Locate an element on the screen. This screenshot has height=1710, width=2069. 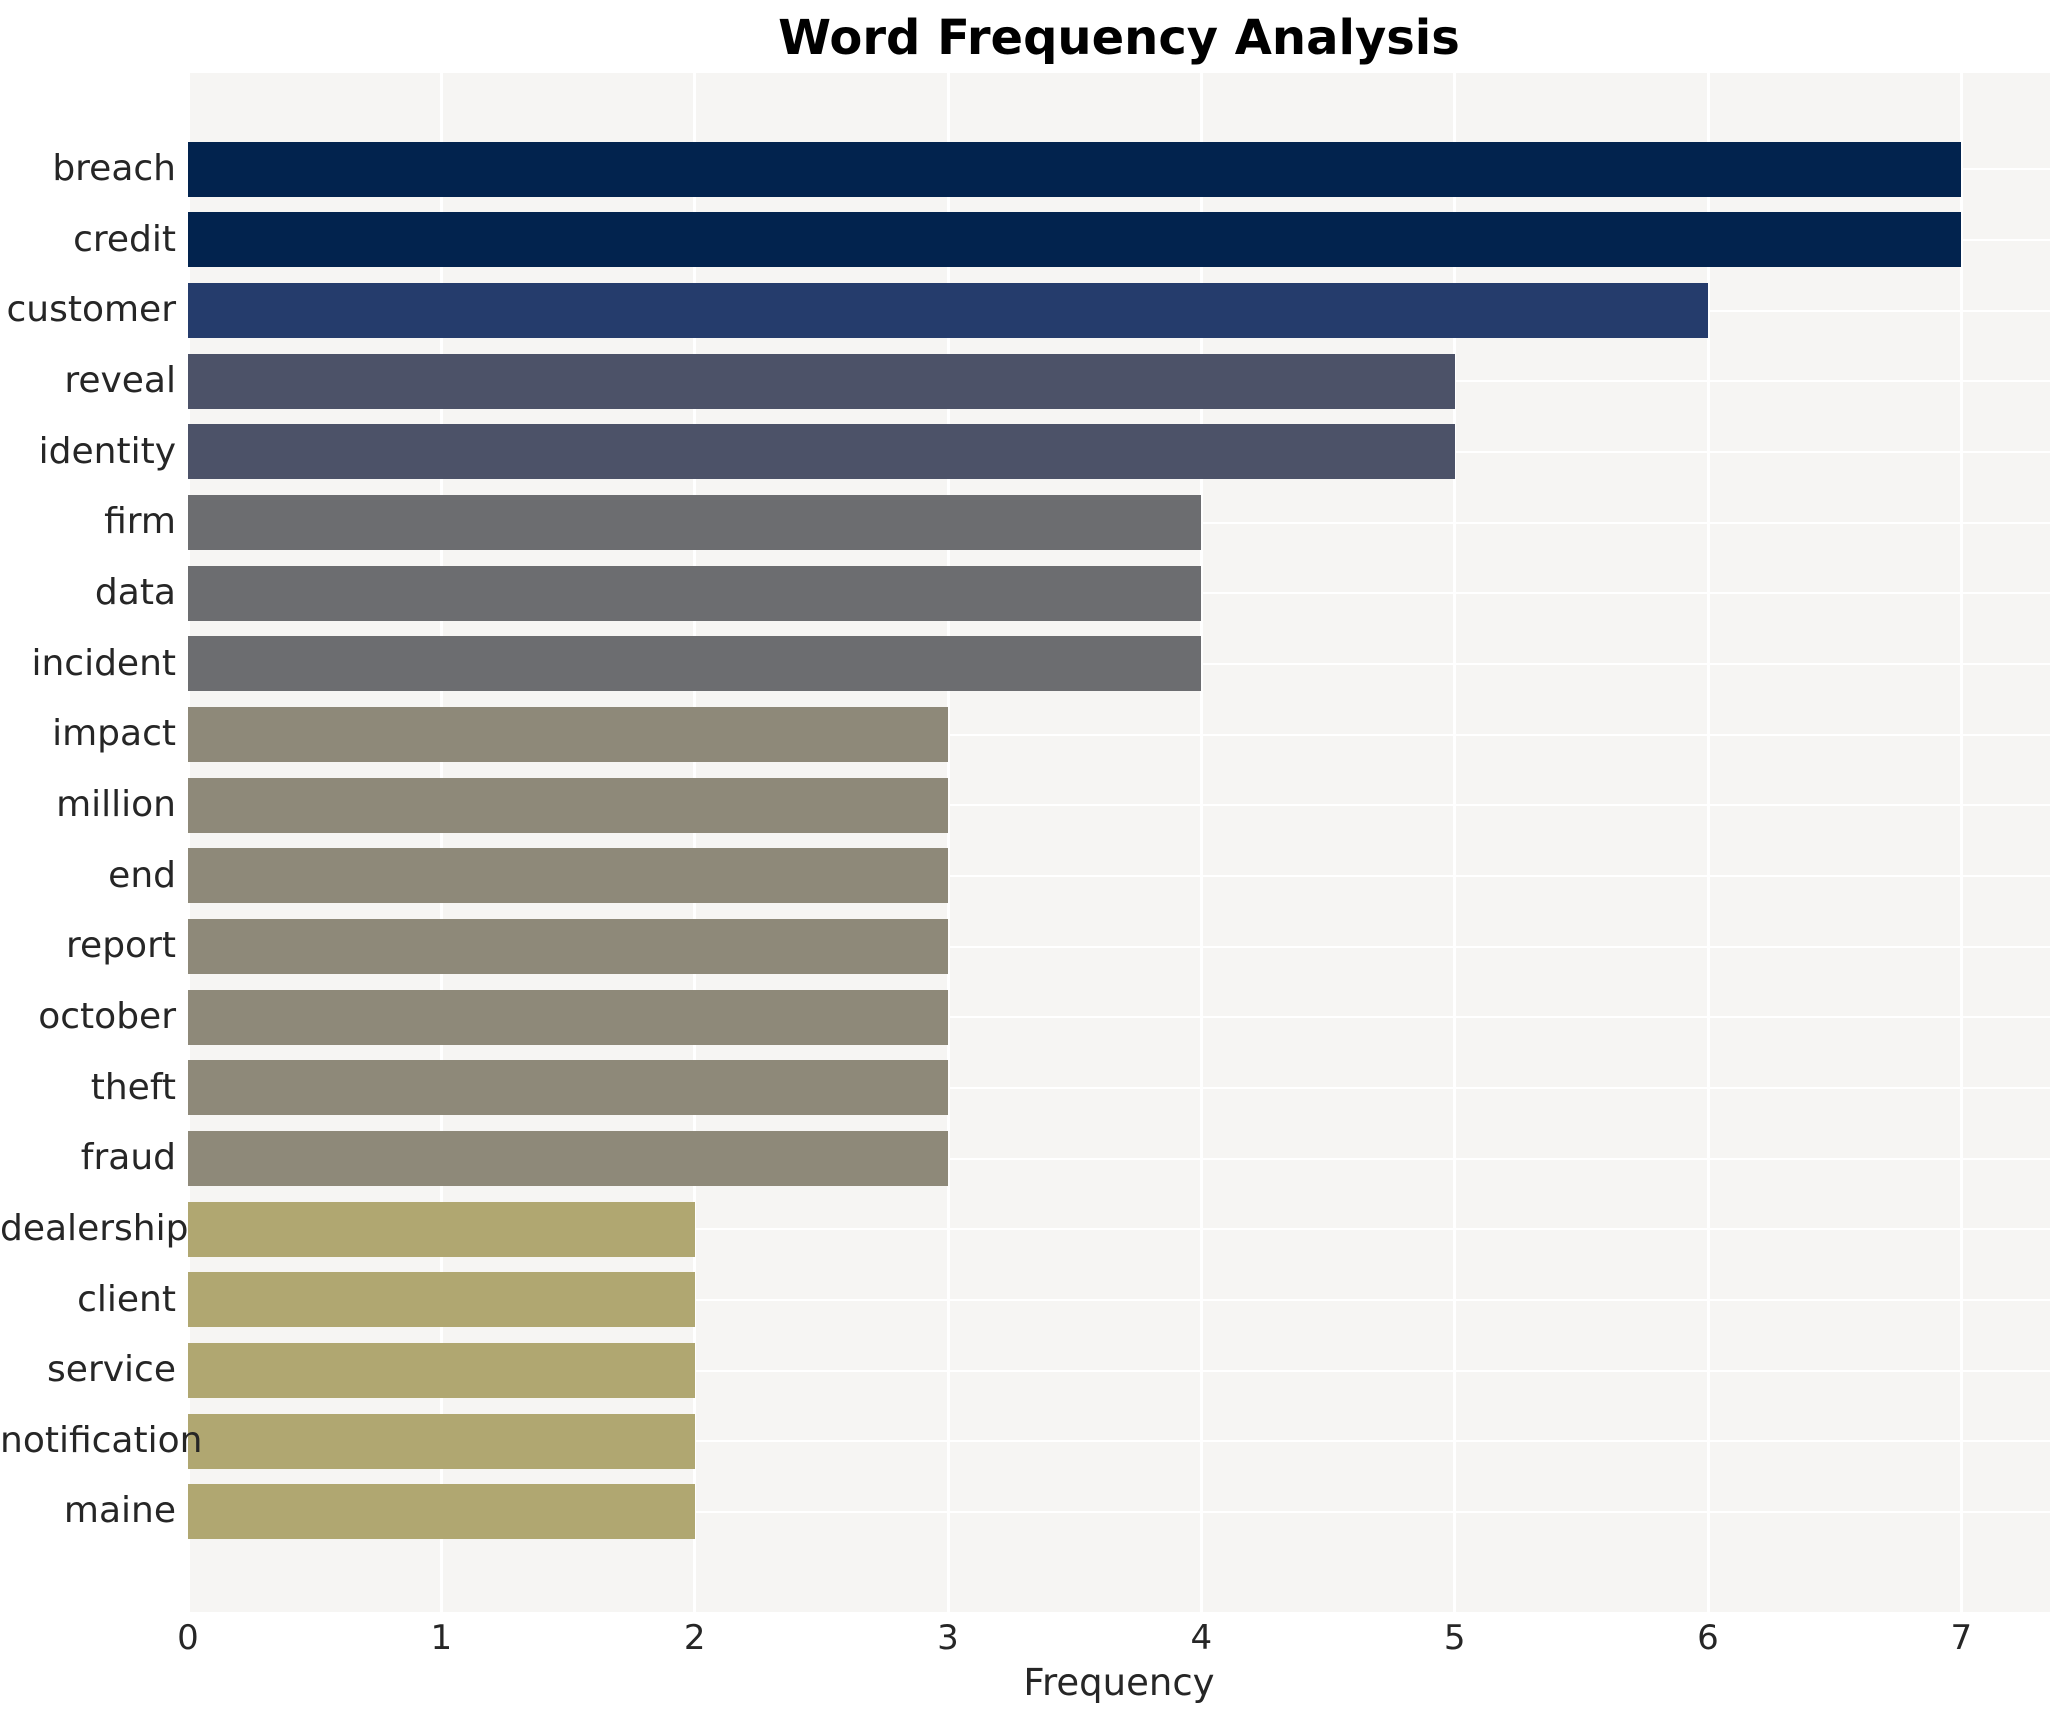
bar-customer is located at coordinates (948, 311).